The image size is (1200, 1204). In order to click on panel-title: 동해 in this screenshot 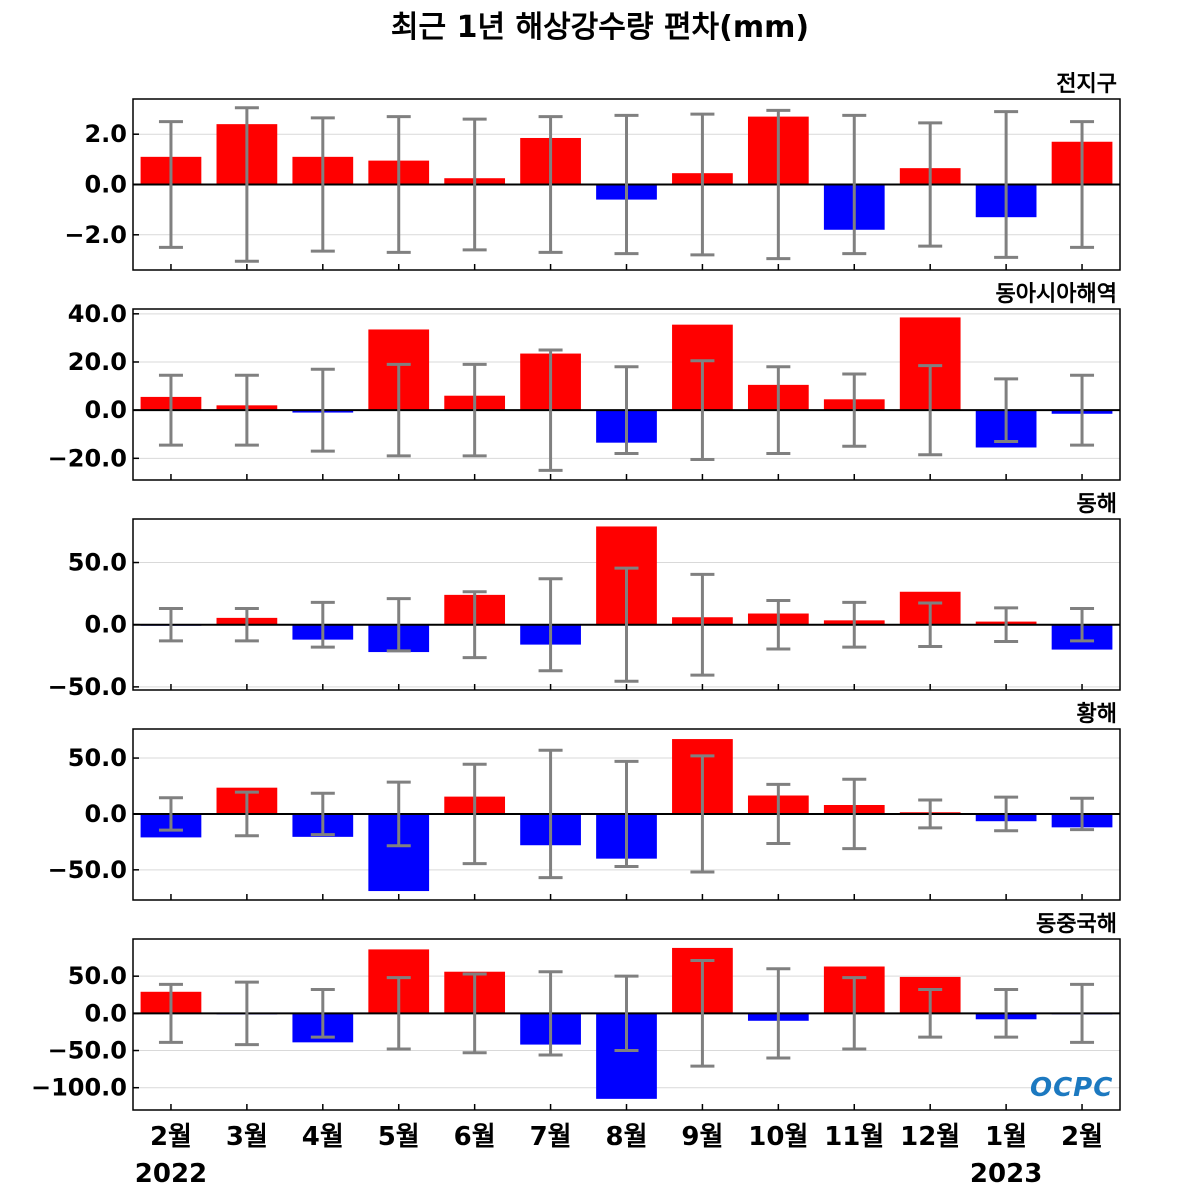, I will do `click(1097, 504)`.